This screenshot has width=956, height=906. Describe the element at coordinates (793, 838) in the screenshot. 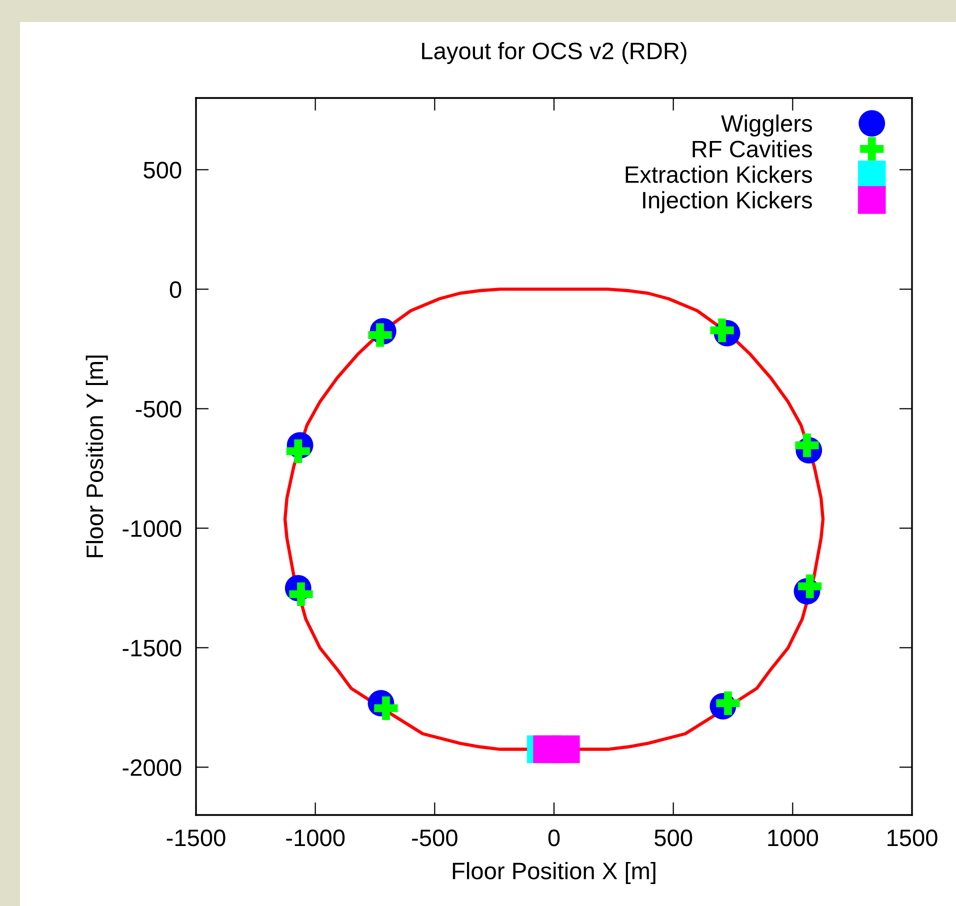

I see `x-tick-label: 1000` at that location.